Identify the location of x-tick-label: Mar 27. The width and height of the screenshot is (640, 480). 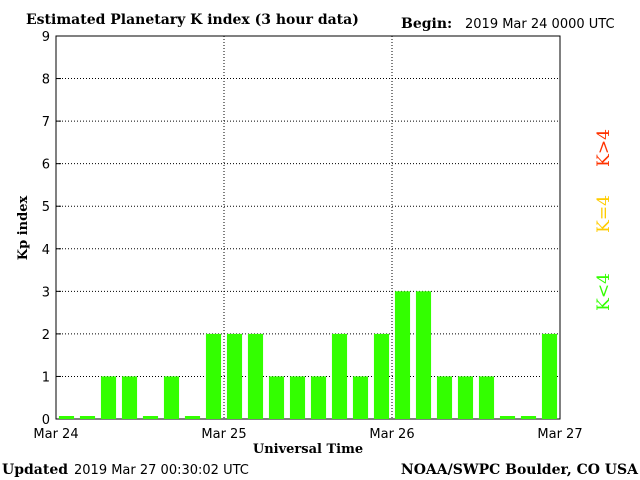
(559, 434).